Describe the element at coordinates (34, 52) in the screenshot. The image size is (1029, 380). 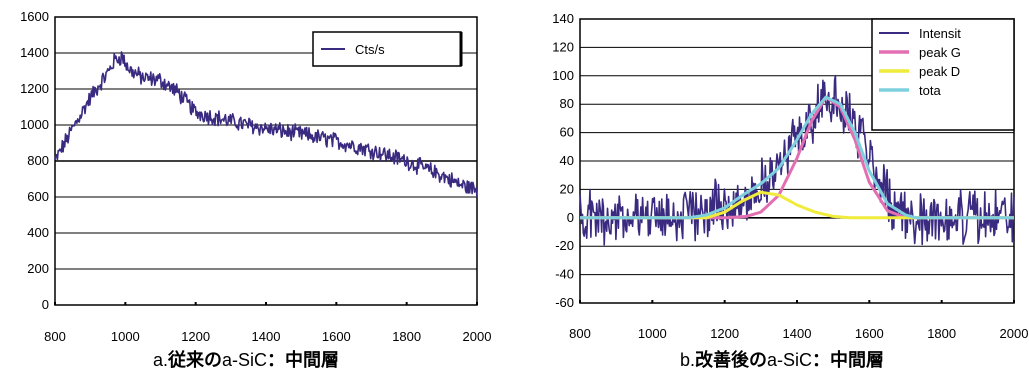
I see `y-tick-label: 1400` at that location.